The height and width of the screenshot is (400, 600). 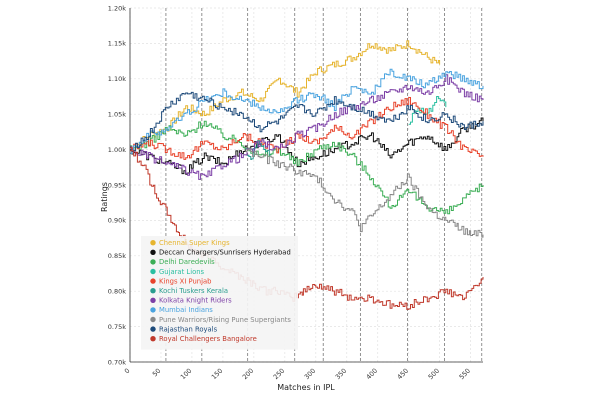 What do you see at coordinates (182, 272) in the screenshot?
I see `legend-label: Gujarat Lions` at bounding box center [182, 272].